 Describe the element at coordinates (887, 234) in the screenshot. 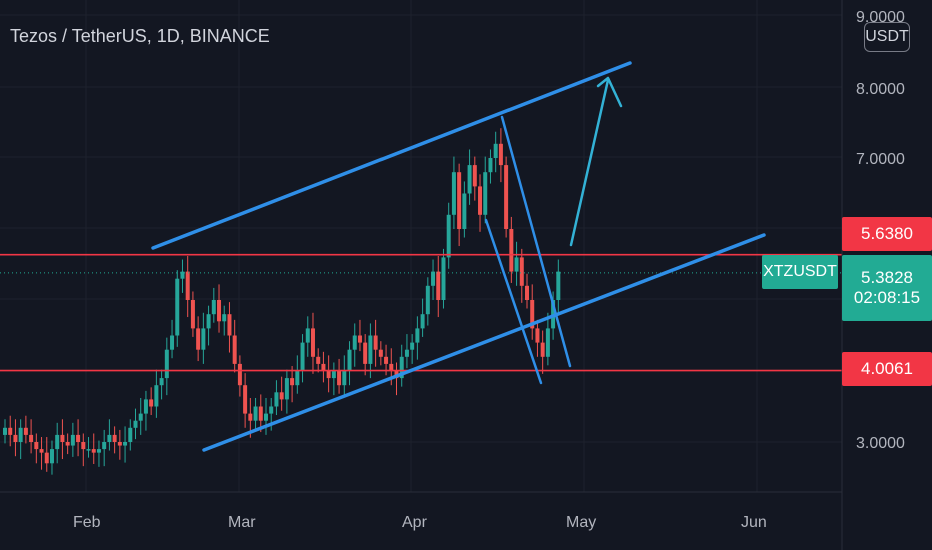

I see `resistance-level-tag: 5.6380` at that location.